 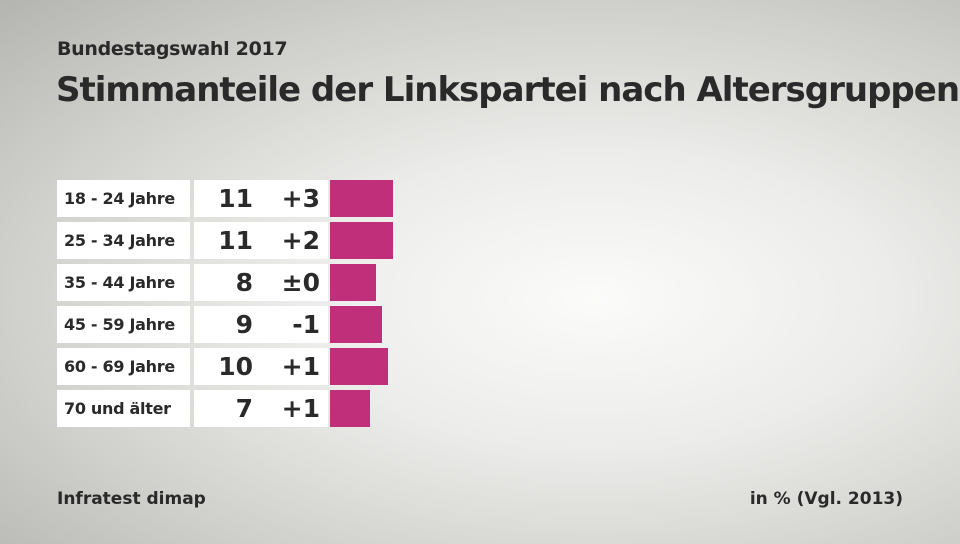 What do you see at coordinates (244, 282) in the screenshot?
I see `value-label: 8` at bounding box center [244, 282].